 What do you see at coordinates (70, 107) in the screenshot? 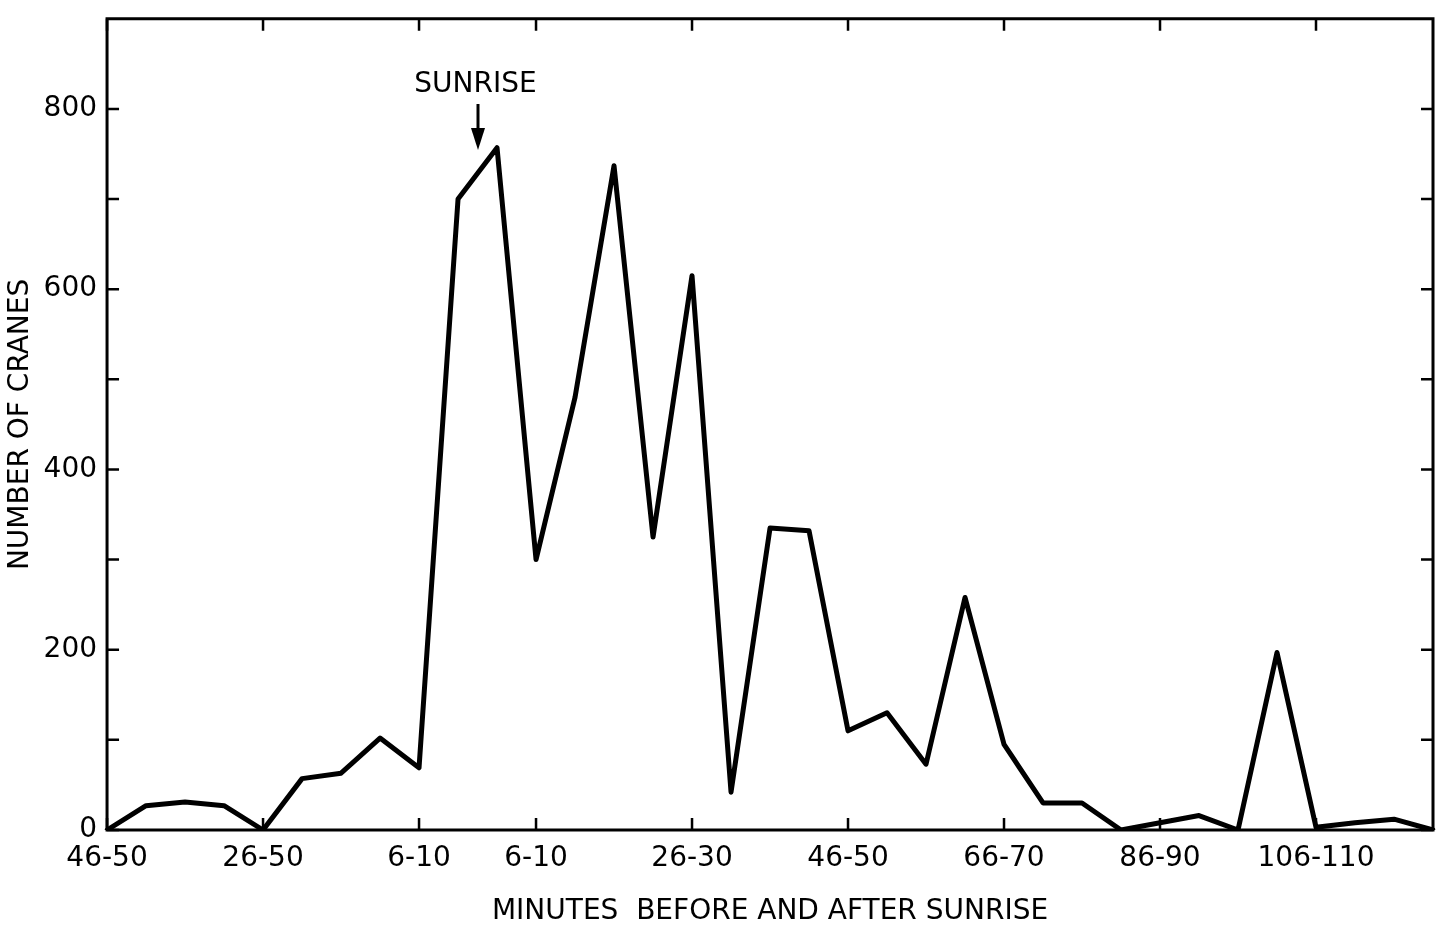
I see `y-tick-label: 800` at bounding box center [70, 107].